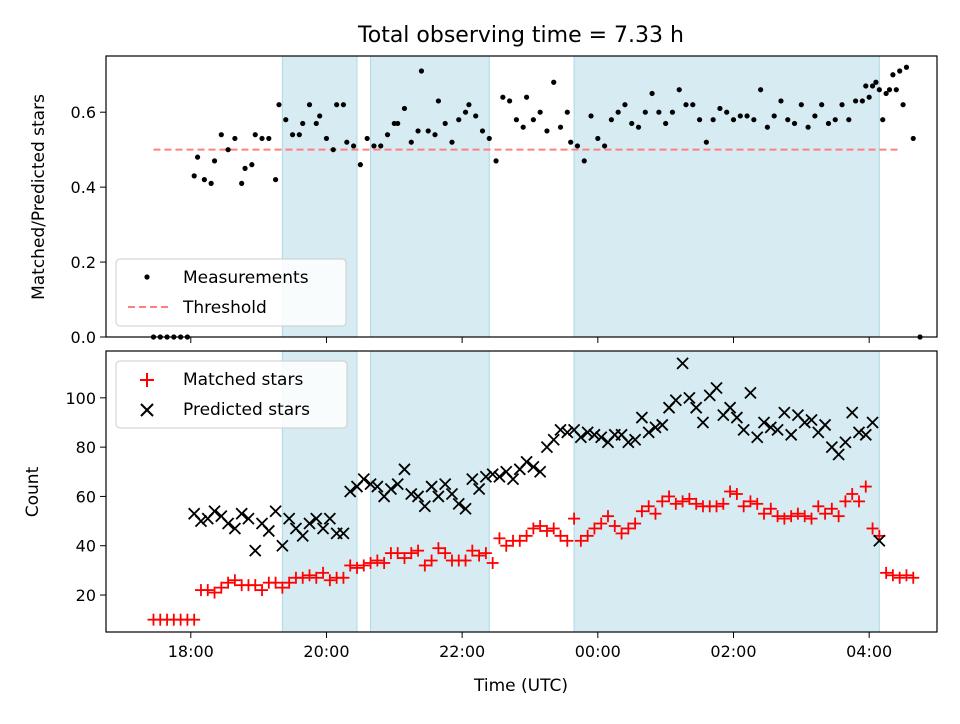 This screenshot has width=960, height=724. I want to click on ratio-panel-y-ticks: 0.0 0.2 0.4 0.6, so click(88, 225).